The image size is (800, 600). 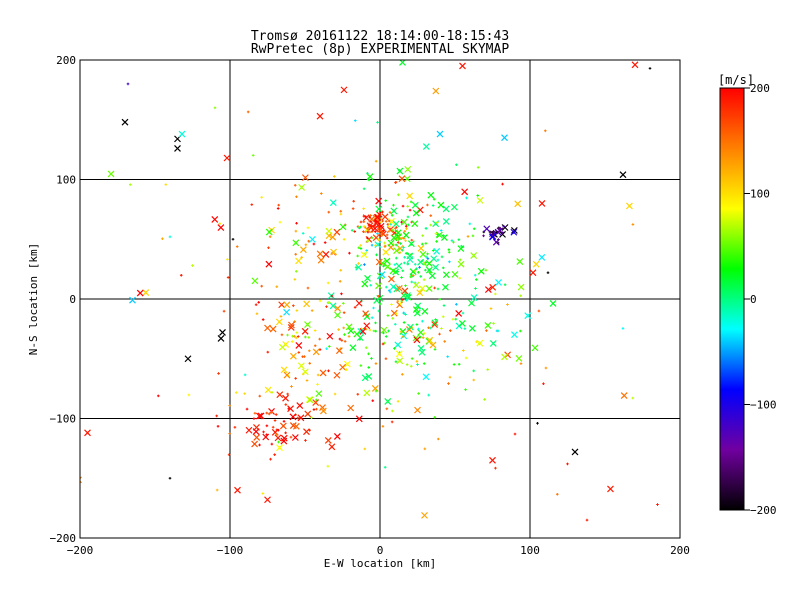 What do you see at coordinates (760, 299) in the screenshot?
I see `colorbar-ticks: 200 100 0 −100 −200` at bounding box center [760, 299].